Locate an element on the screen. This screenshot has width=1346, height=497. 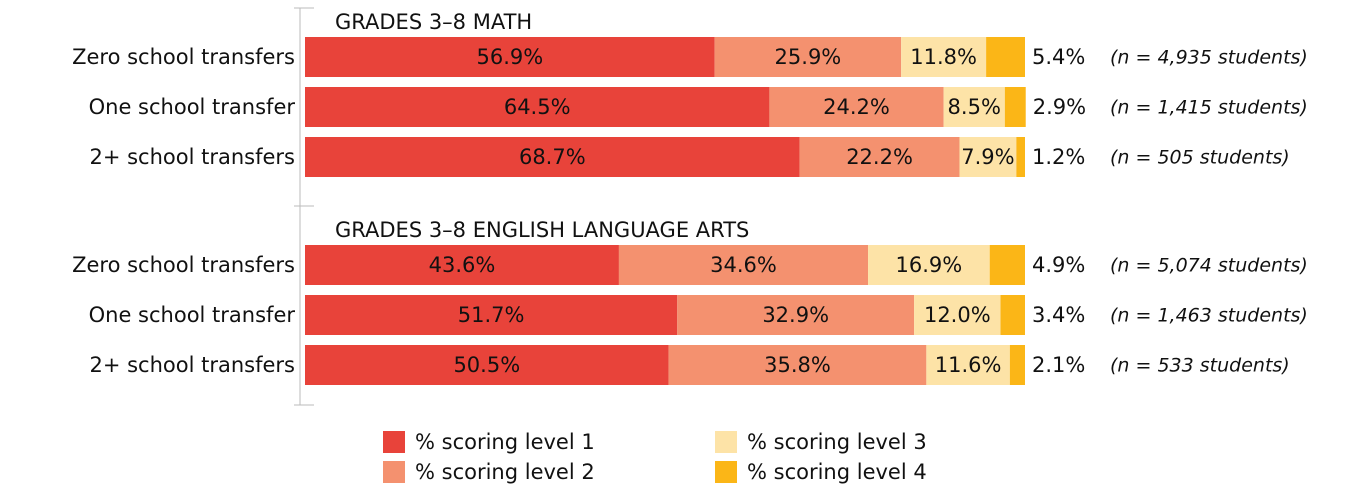
value-label: 24.2% is located at coordinates (856, 107).